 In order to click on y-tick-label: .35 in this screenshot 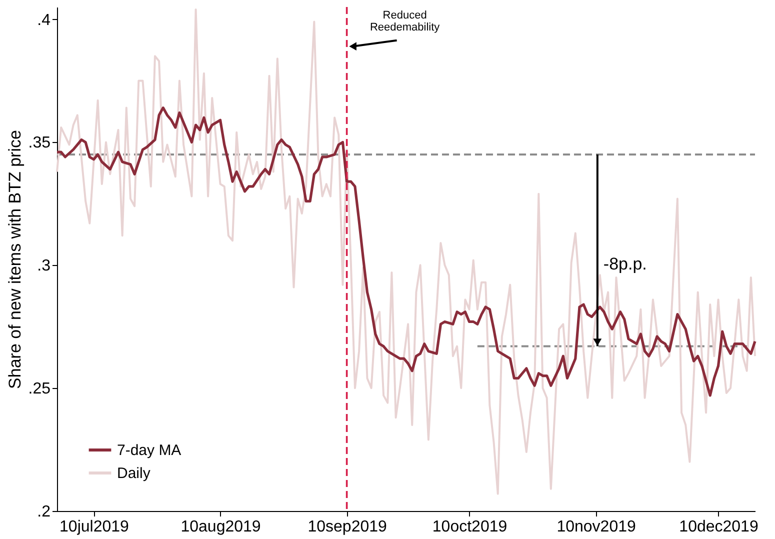, I will do `click(39, 143)`.